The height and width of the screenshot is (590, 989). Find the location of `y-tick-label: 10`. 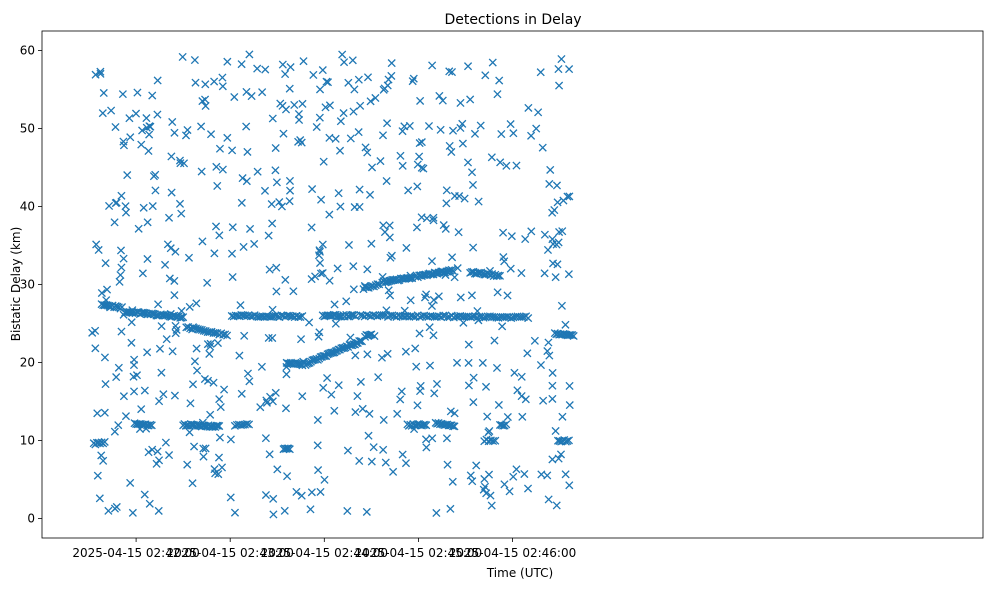

y-tick-label: 10 is located at coordinates (27, 441).